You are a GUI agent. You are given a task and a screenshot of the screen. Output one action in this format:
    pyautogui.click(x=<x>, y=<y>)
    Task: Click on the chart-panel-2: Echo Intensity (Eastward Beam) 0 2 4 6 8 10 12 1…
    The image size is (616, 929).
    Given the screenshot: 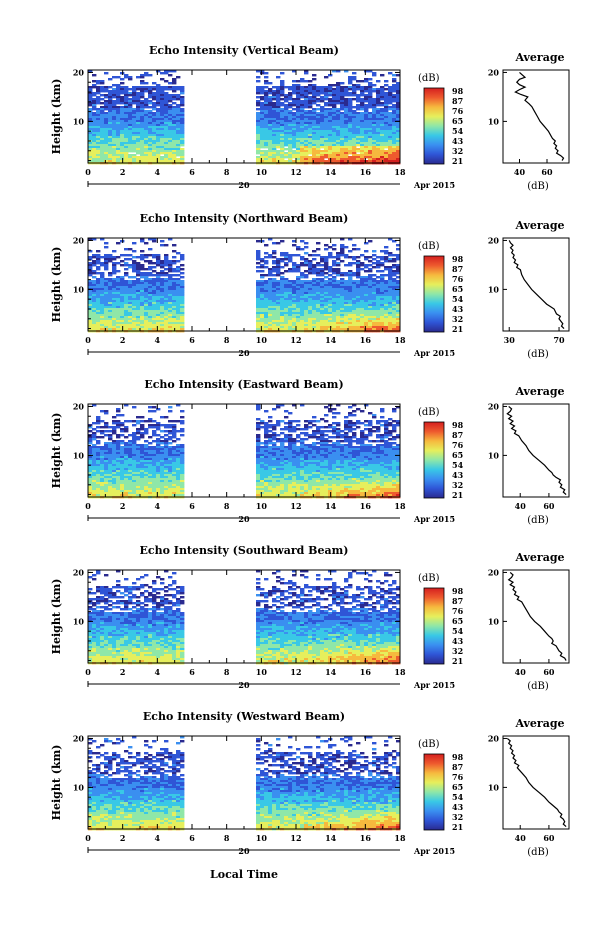 What is the action you would take?
    pyautogui.click(x=310, y=452)
    